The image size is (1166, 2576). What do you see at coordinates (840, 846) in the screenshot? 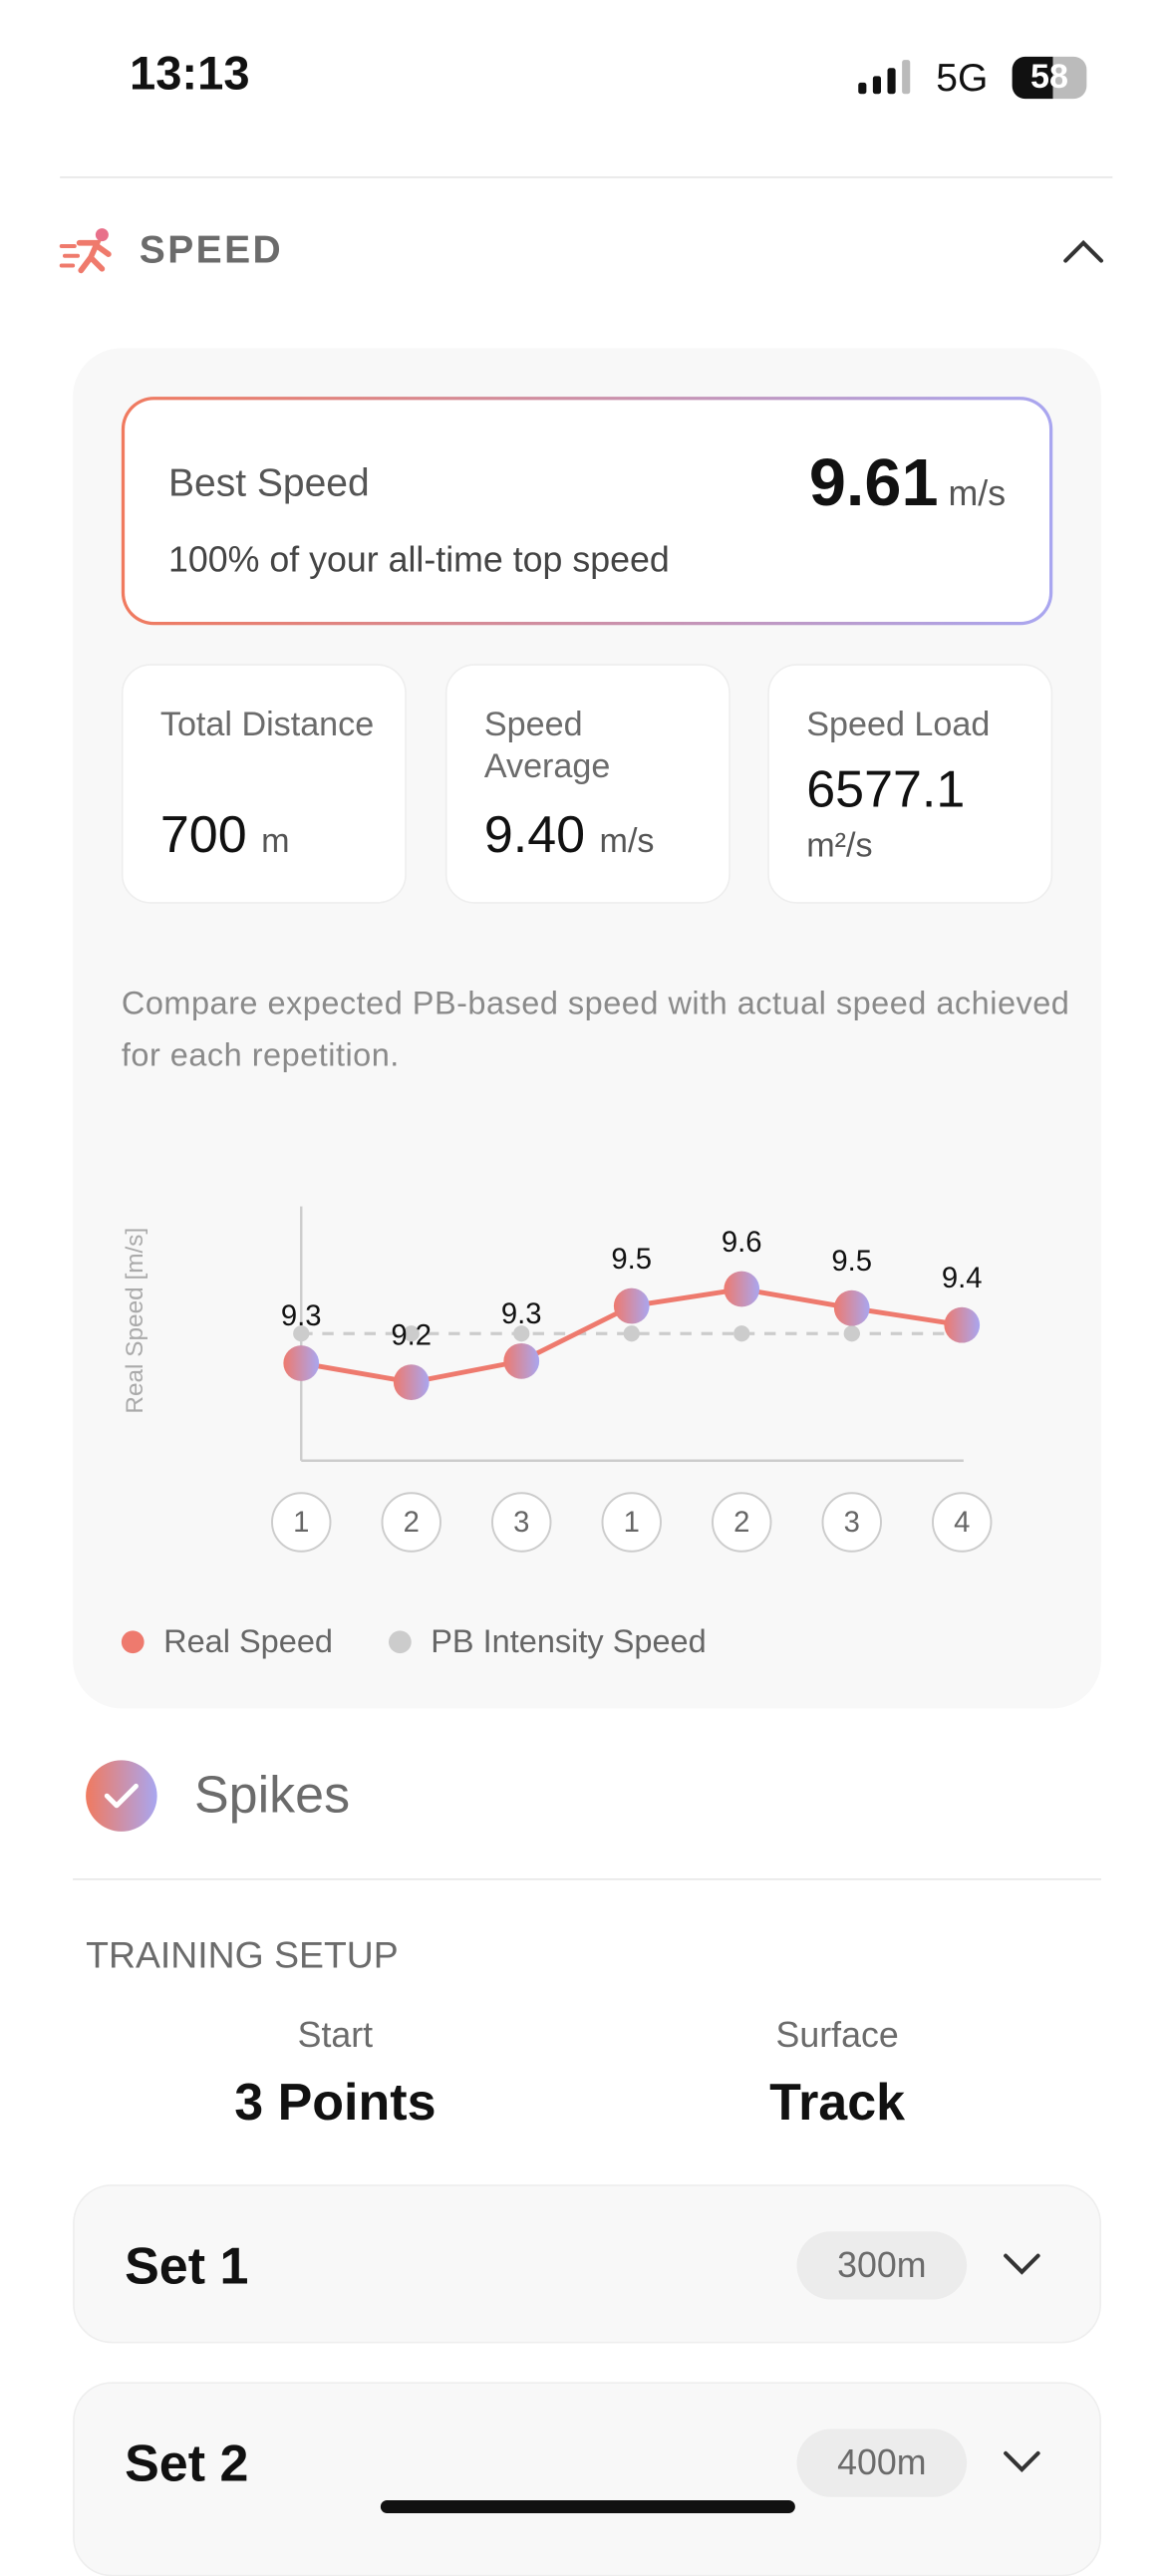
I see `stat-unit: m²/s` at bounding box center [840, 846].